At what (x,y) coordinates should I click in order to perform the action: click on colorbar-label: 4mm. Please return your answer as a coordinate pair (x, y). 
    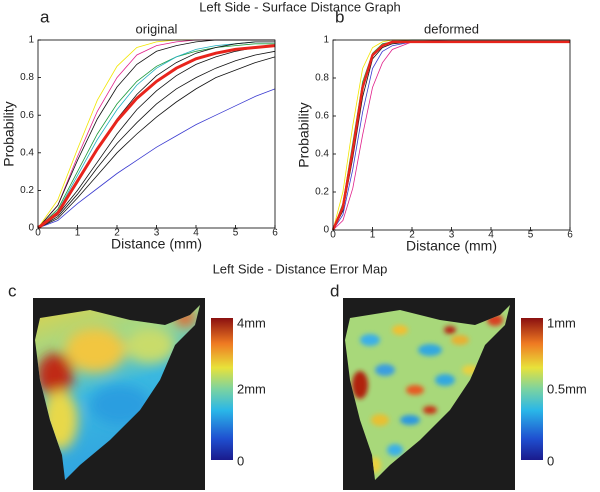
    Looking at the image, I should click on (251, 322).